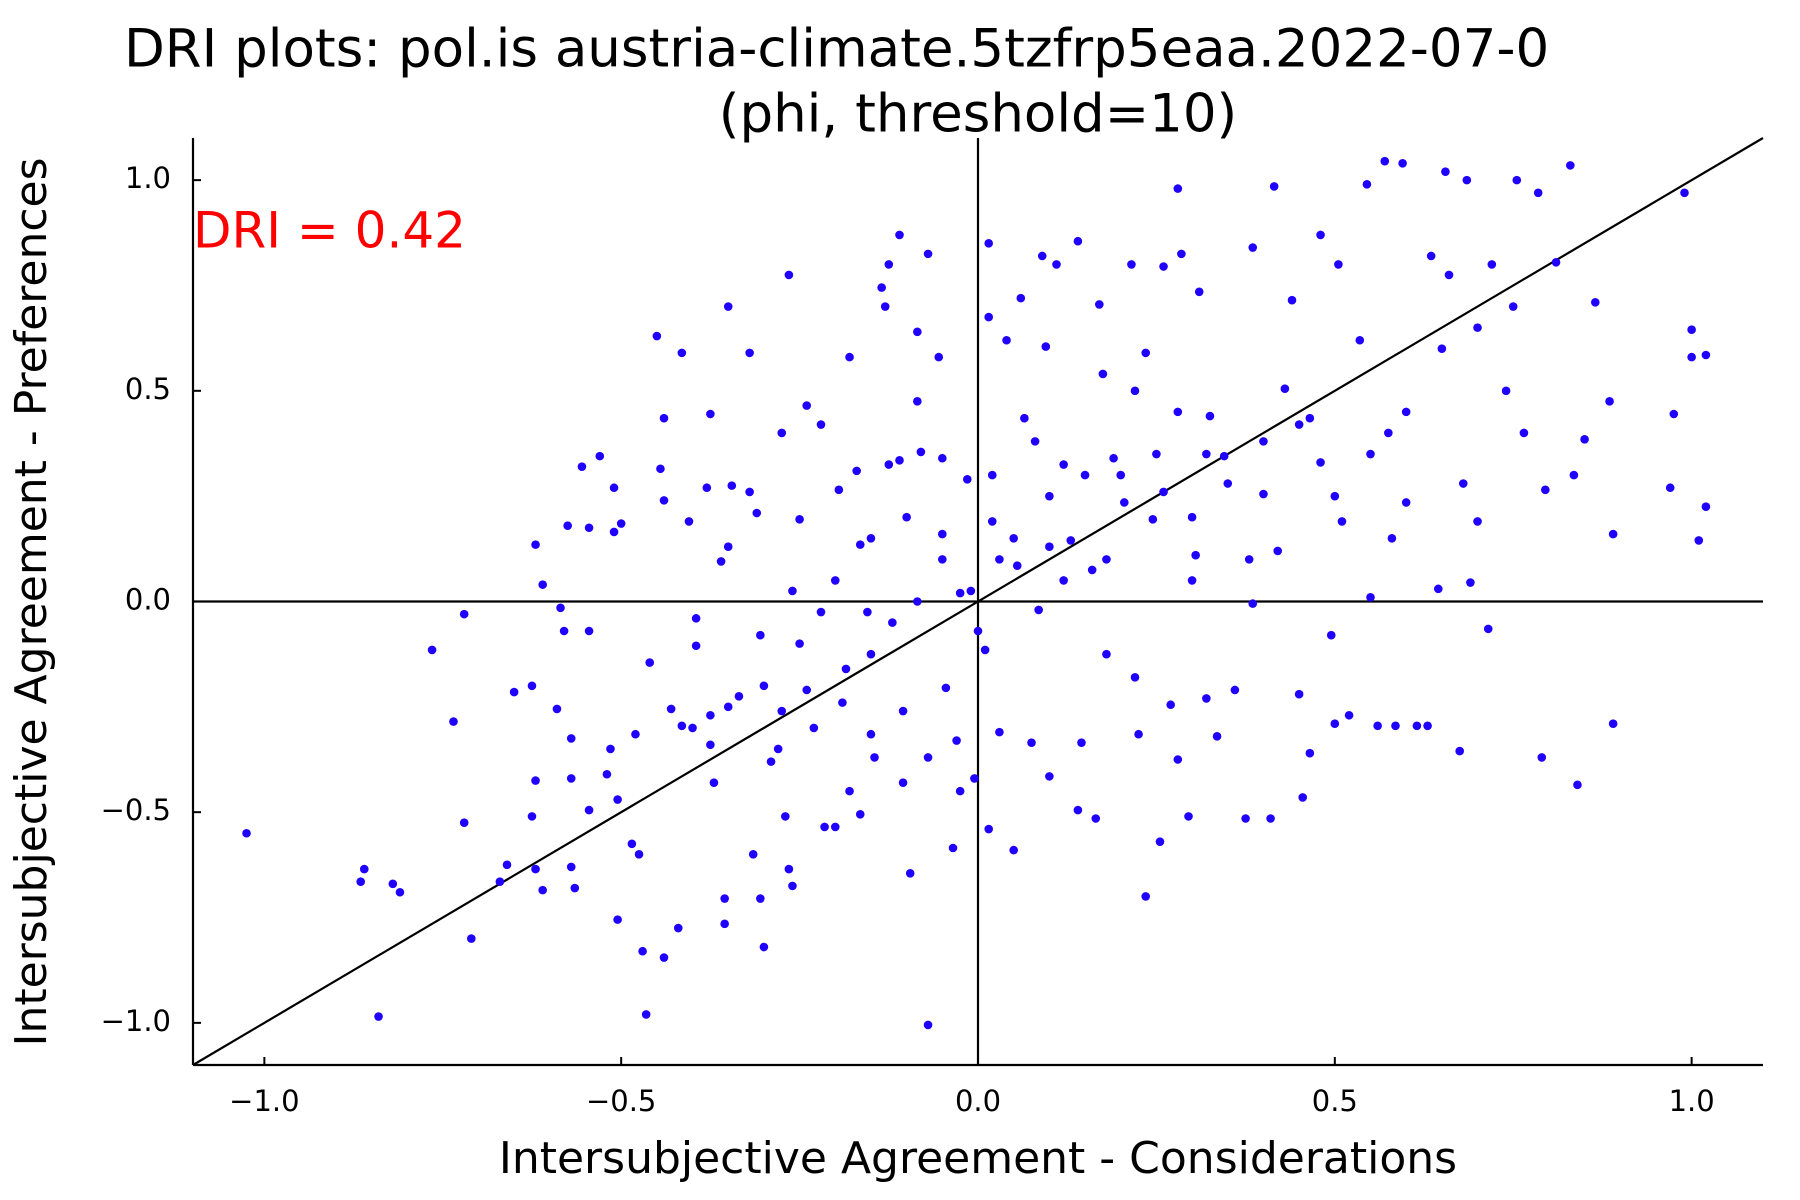  I want to click on annotation: DRI = 0.42, so click(329, 231).